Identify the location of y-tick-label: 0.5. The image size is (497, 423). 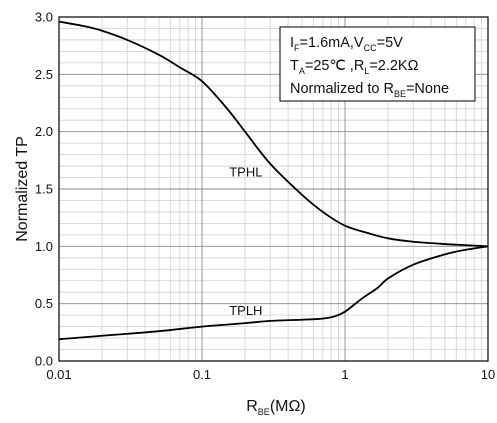
(44, 303).